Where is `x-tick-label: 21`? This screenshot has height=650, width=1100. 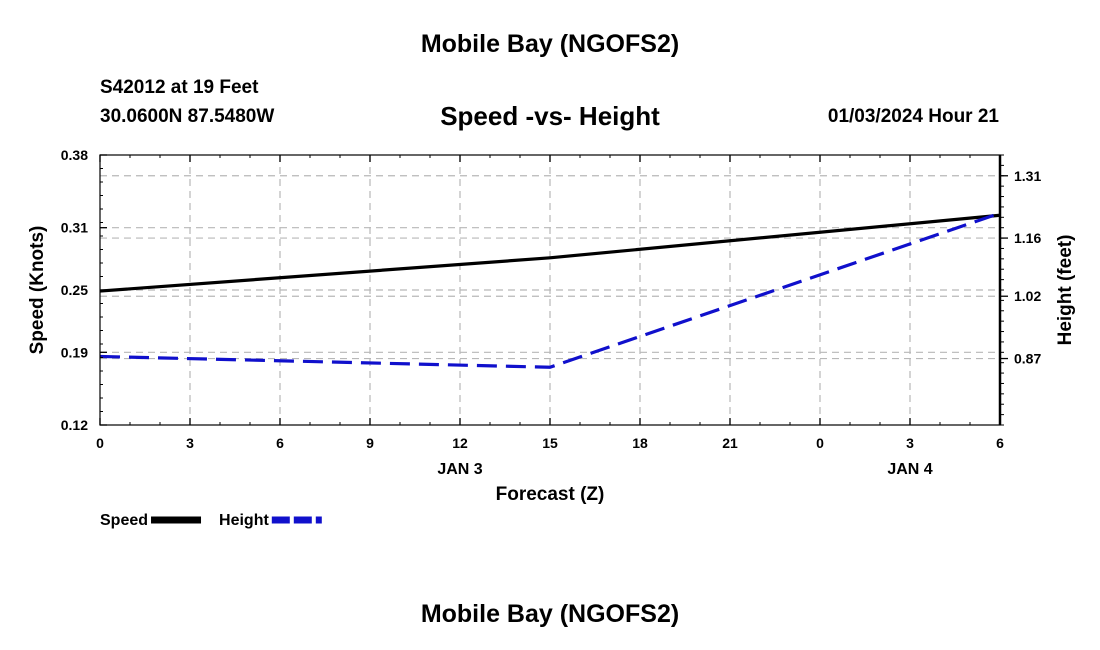
x-tick-label: 21 is located at coordinates (730, 443).